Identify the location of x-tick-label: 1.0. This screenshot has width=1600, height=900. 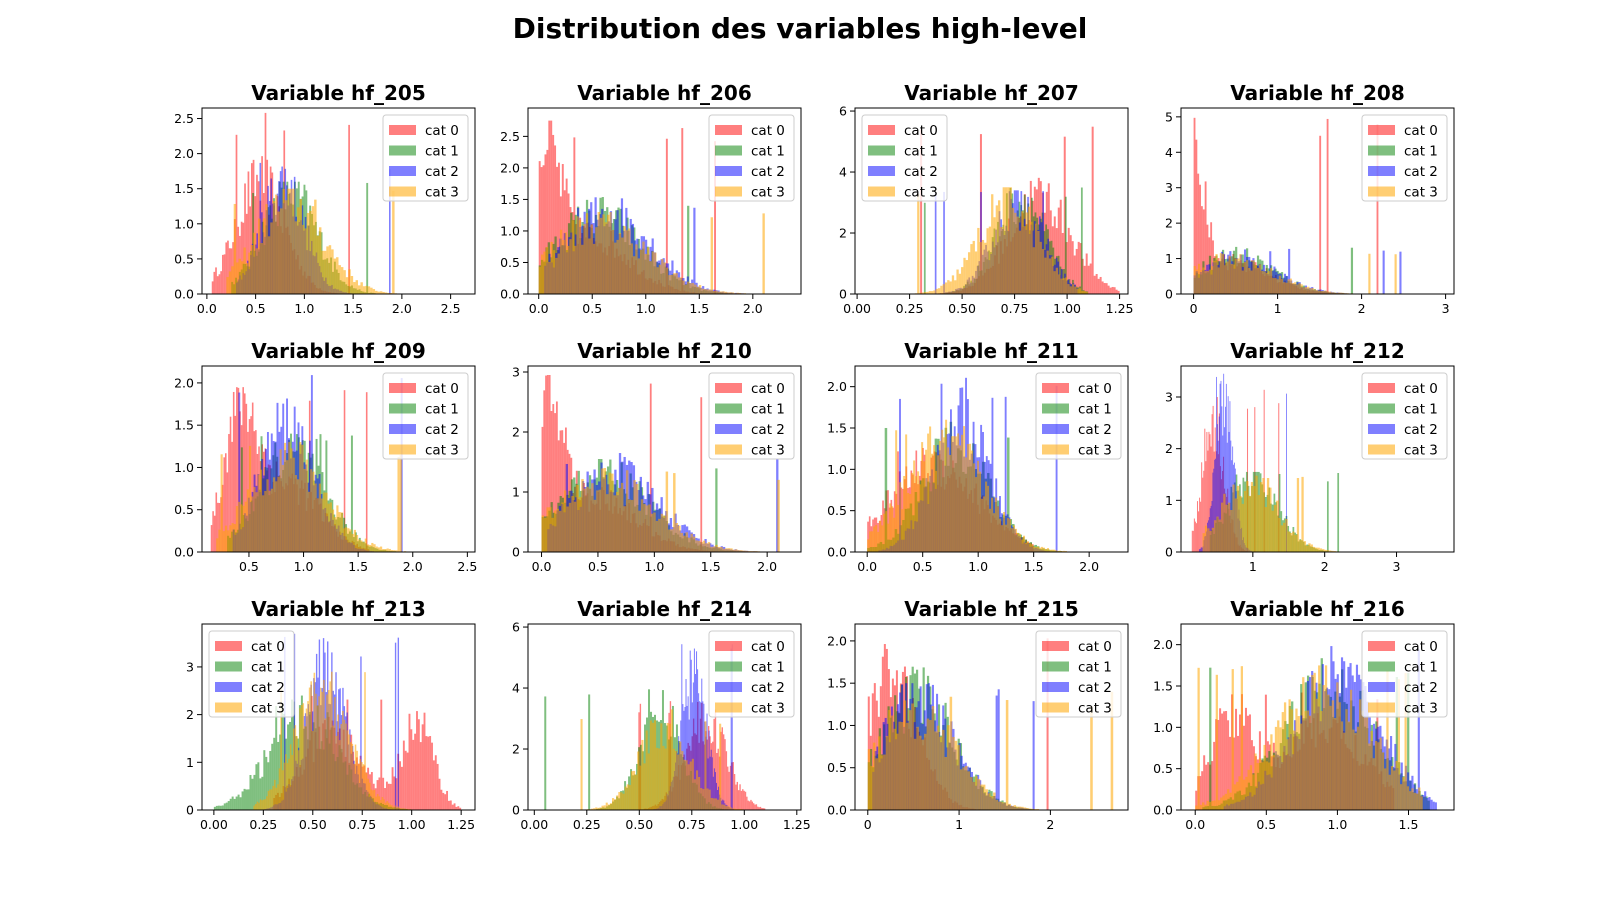
(646, 308).